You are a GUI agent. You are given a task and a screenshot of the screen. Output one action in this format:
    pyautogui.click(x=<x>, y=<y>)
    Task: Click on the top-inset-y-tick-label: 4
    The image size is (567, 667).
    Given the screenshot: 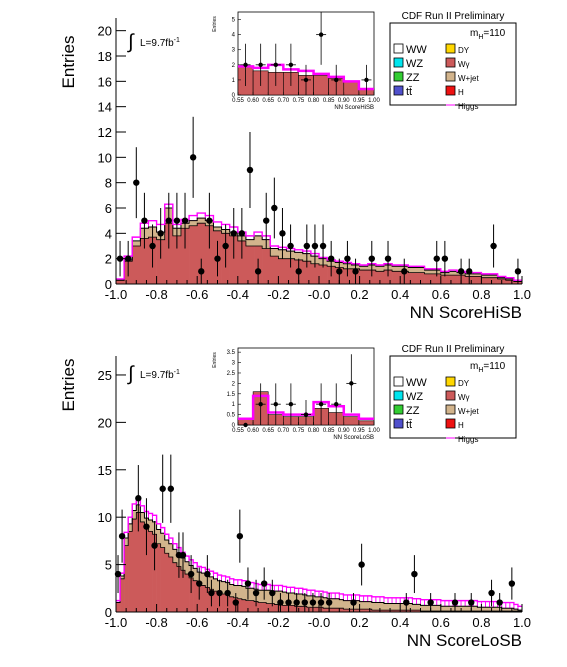 What is the action you would take?
    pyautogui.click(x=234, y=36)
    